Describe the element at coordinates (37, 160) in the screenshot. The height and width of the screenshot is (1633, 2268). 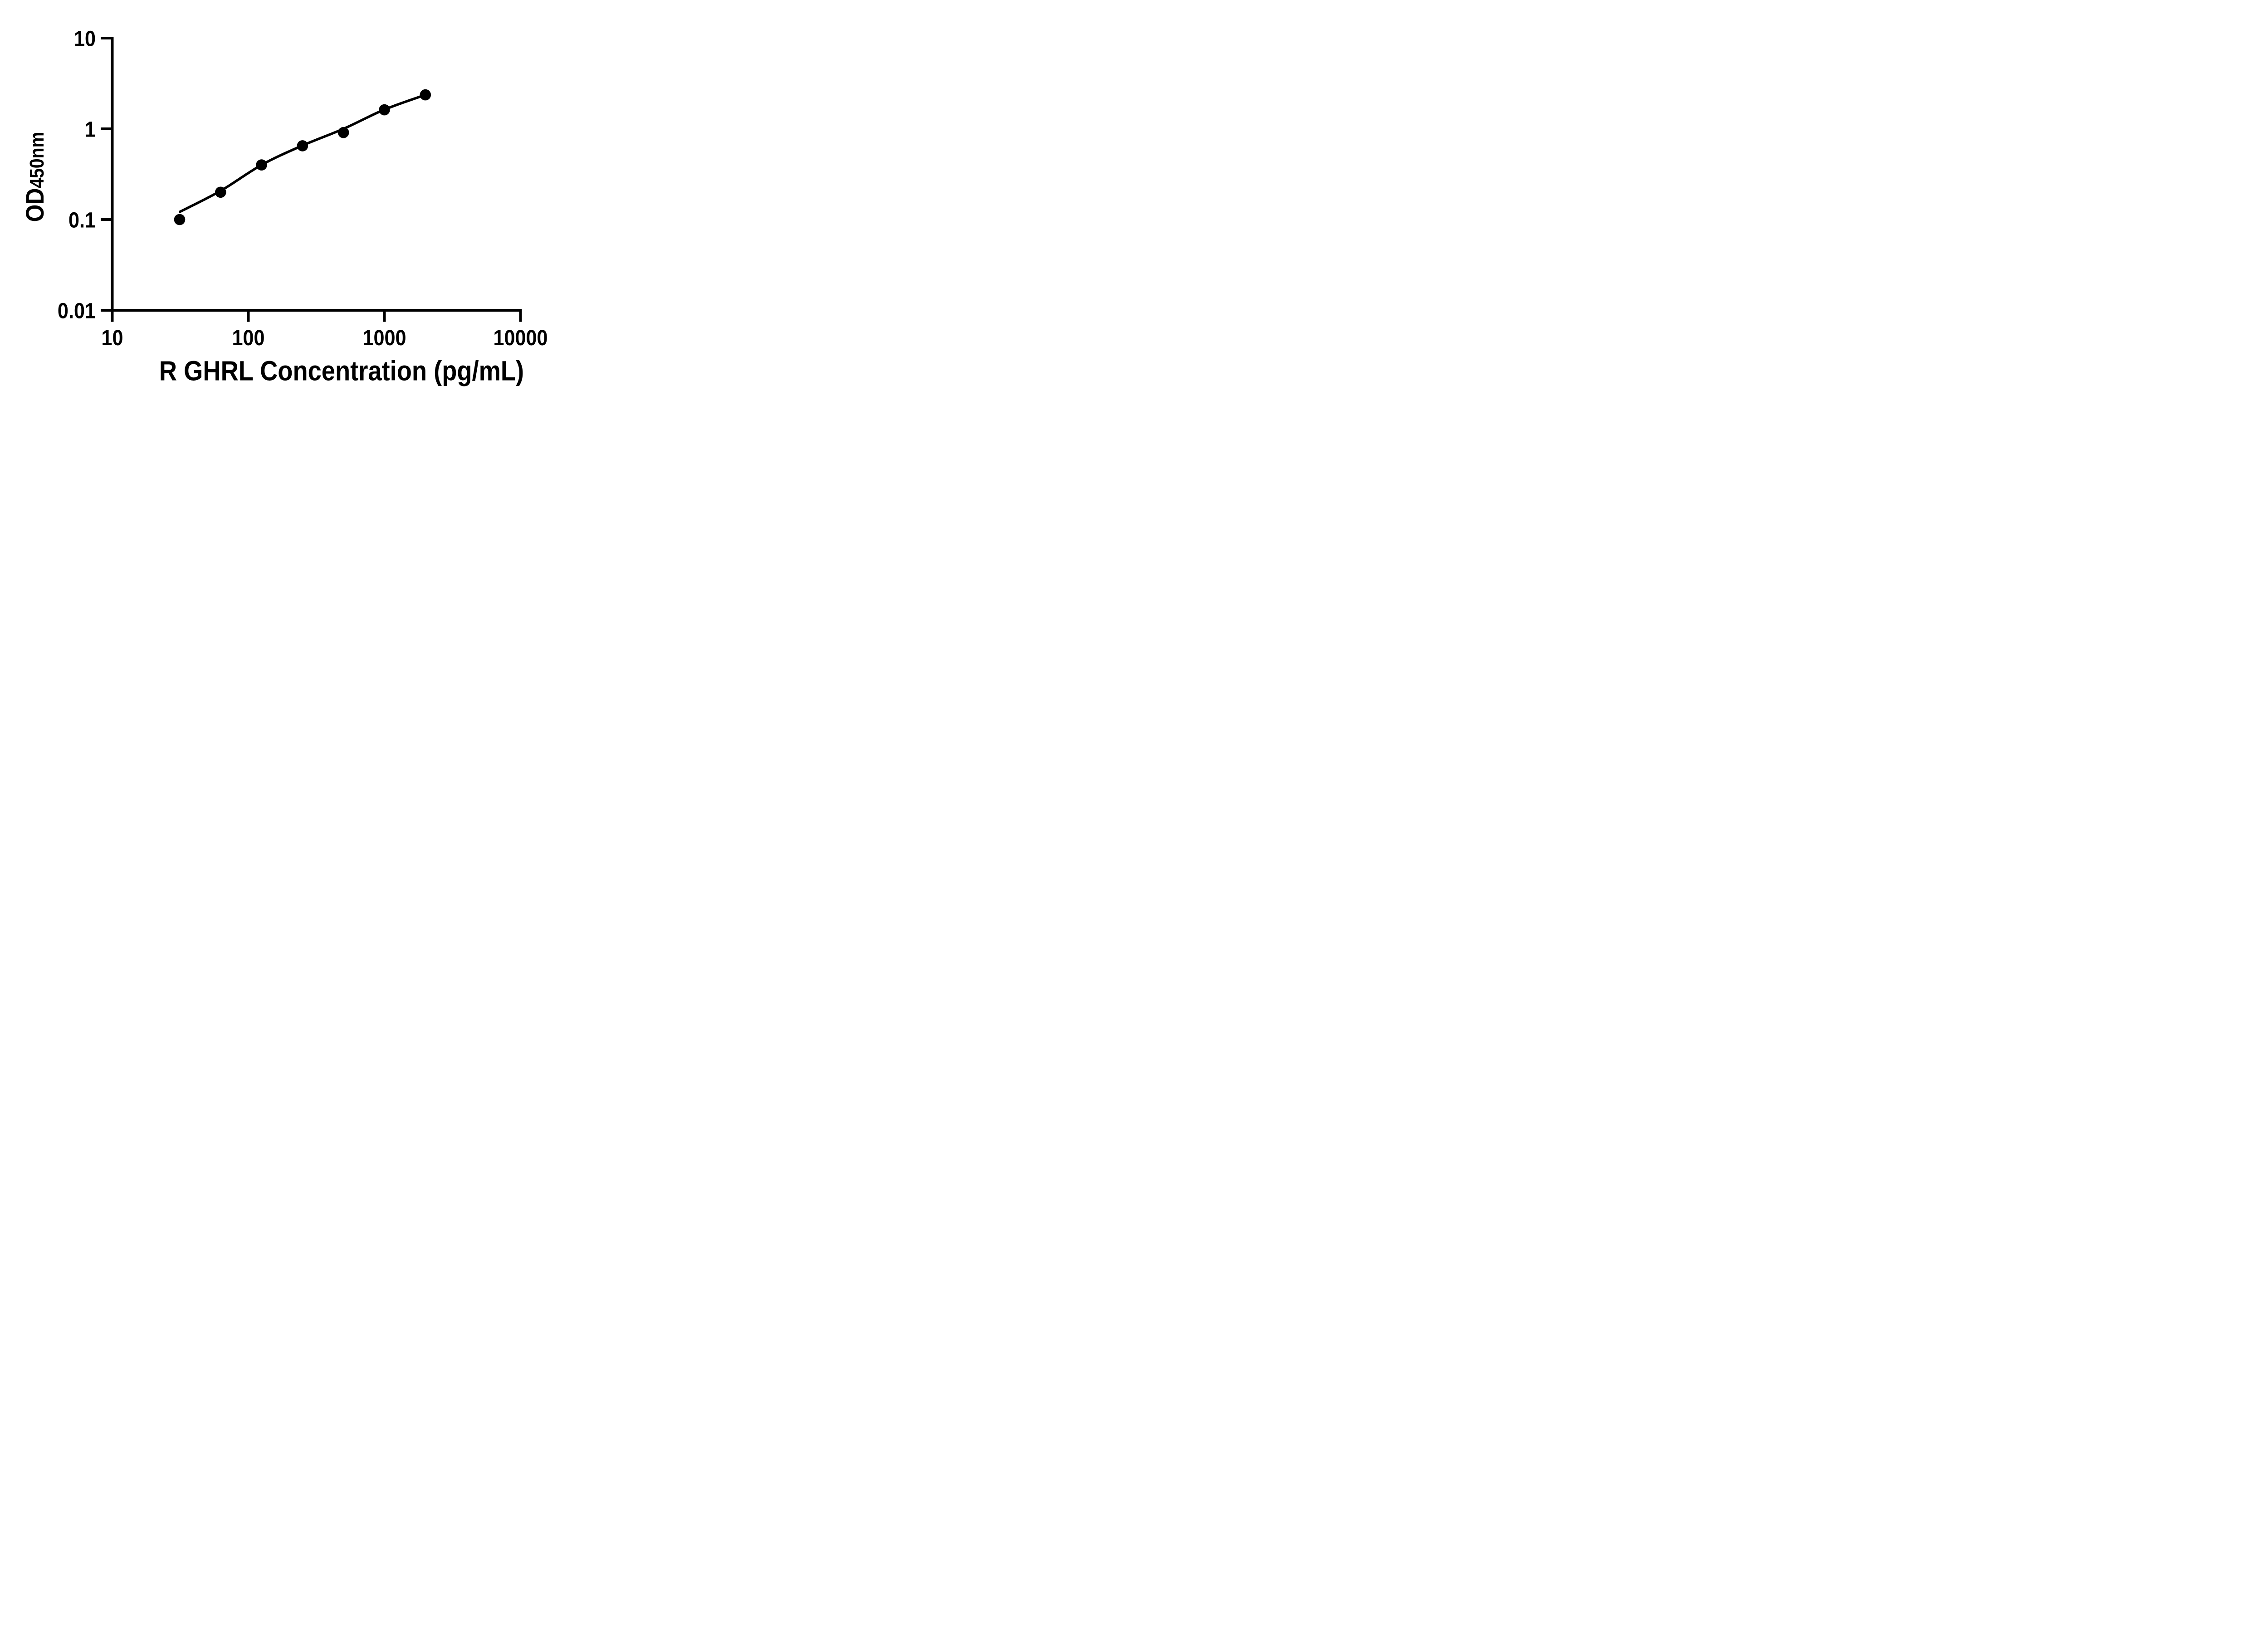
I see `y-axis-title-subscript: 450nm` at that location.